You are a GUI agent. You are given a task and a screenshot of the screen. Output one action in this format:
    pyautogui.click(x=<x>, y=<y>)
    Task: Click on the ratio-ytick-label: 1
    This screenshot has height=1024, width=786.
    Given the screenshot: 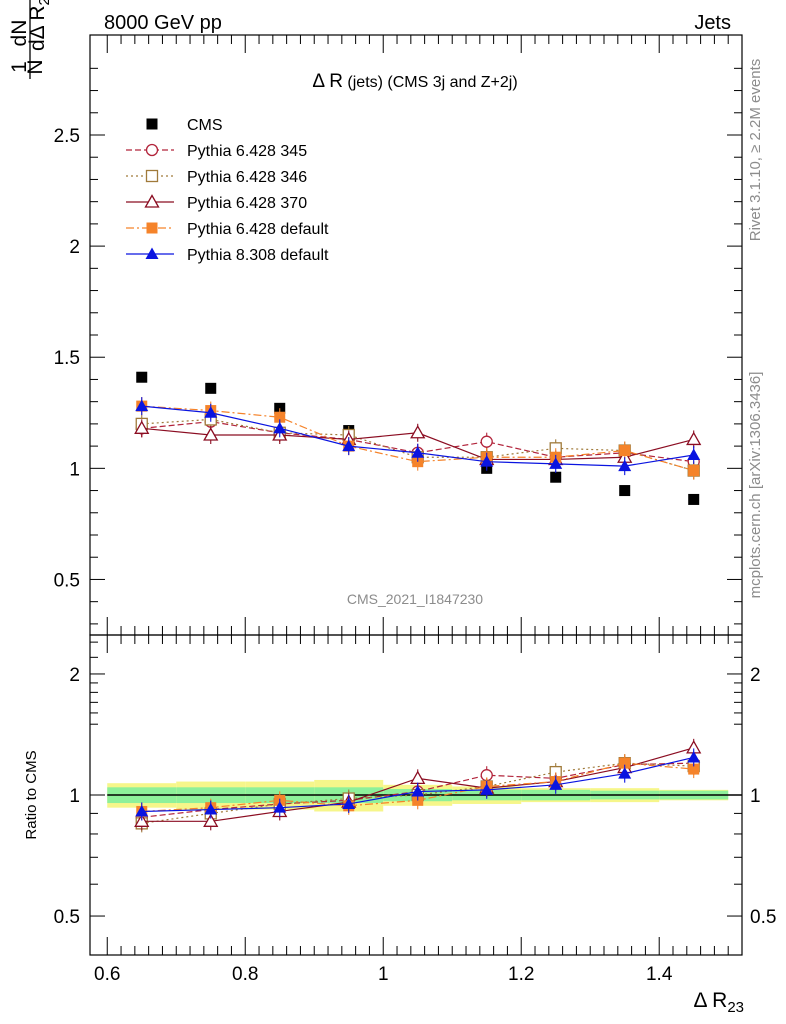 What is the action you would take?
    pyautogui.click(x=74, y=796)
    